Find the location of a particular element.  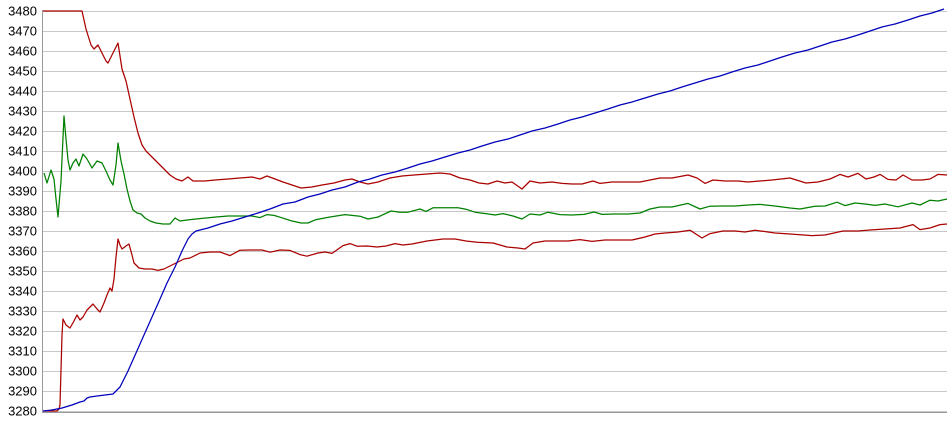

y-tick-label: 3290 is located at coordinates (22, 391).